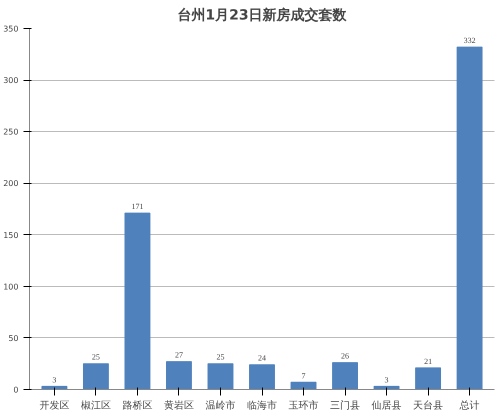  What do you see at coordinates (16, 390) in the screenshot?
I see `y-tick-label: 0` at bounding box center [16, 390].